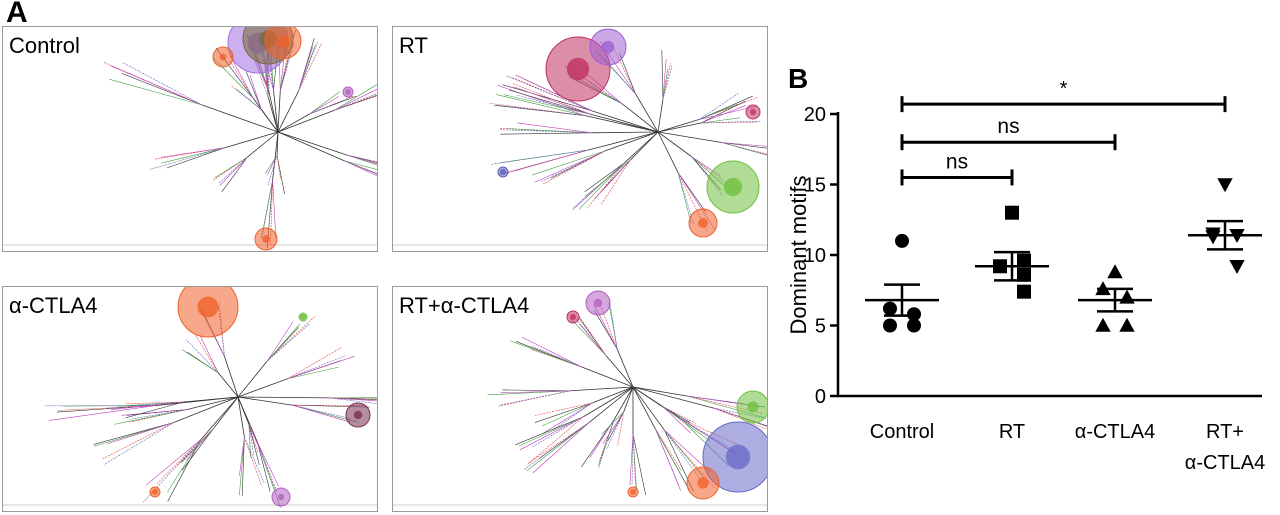 The height and width of the screenshot is (515, 1280). Describe the element at coordinates (53, 305) in the screenshot. I see `tree-label: α-CTLA4` at that location.